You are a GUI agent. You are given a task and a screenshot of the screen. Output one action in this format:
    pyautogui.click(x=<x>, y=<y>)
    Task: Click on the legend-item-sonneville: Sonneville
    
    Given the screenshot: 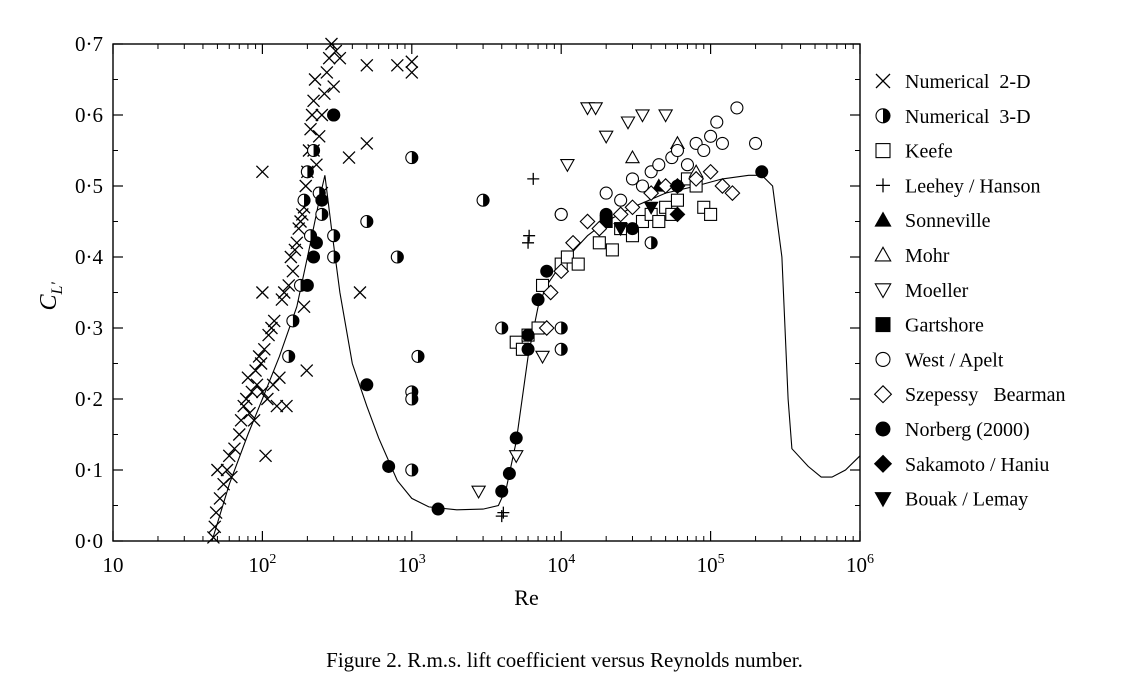 What is the action you would take?
    pyautogui.click(x=932, y=221)
    